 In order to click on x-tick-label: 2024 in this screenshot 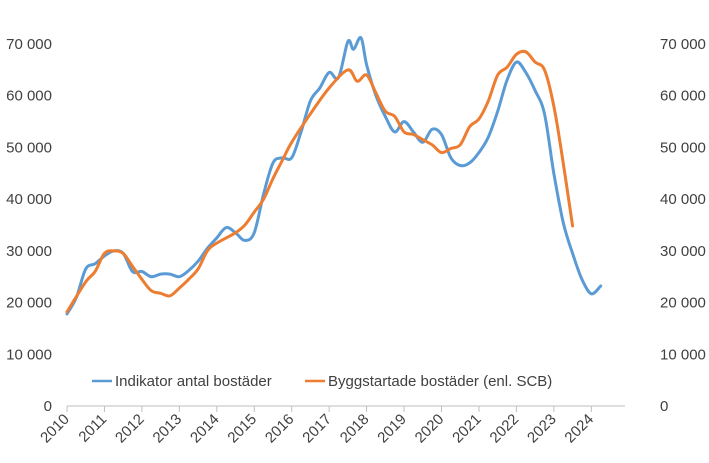, I will do `click(580, 429)`.